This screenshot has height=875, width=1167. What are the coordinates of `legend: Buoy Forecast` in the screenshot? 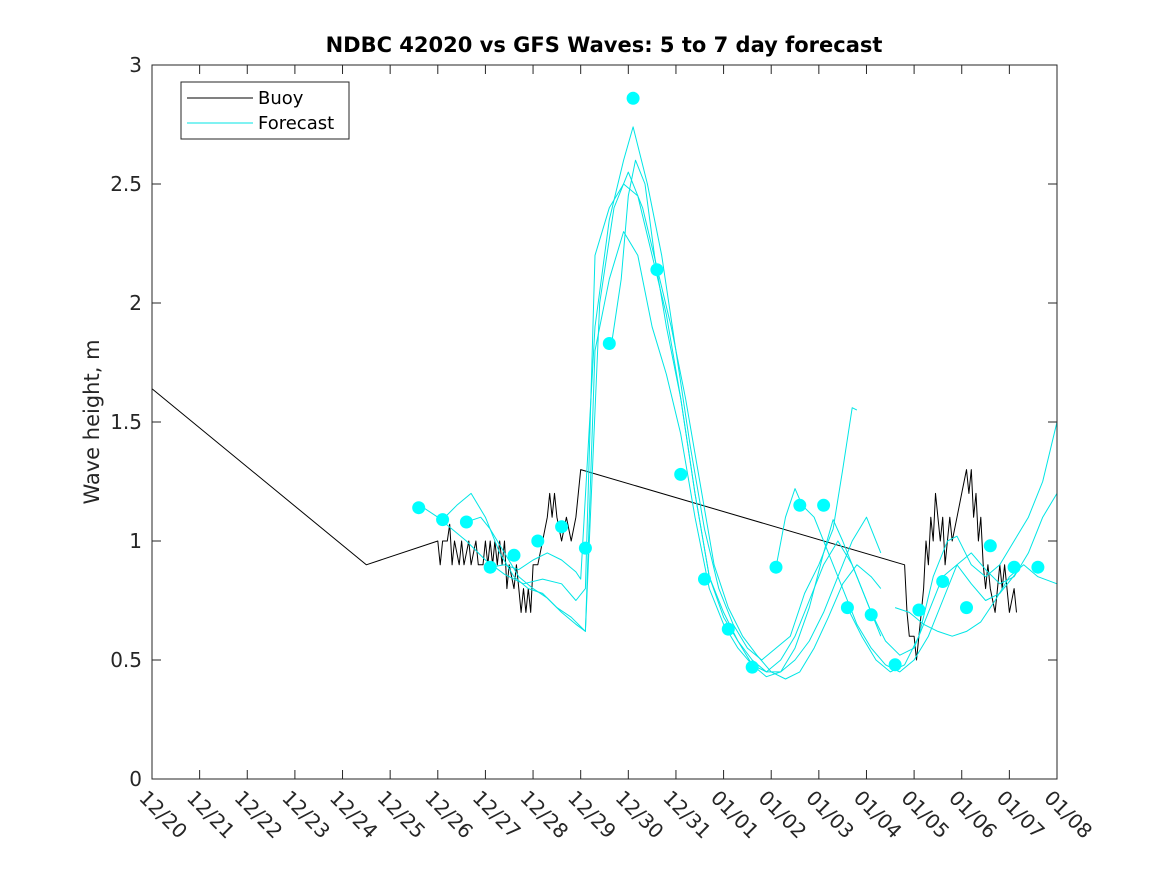 It's located at (265, 110).